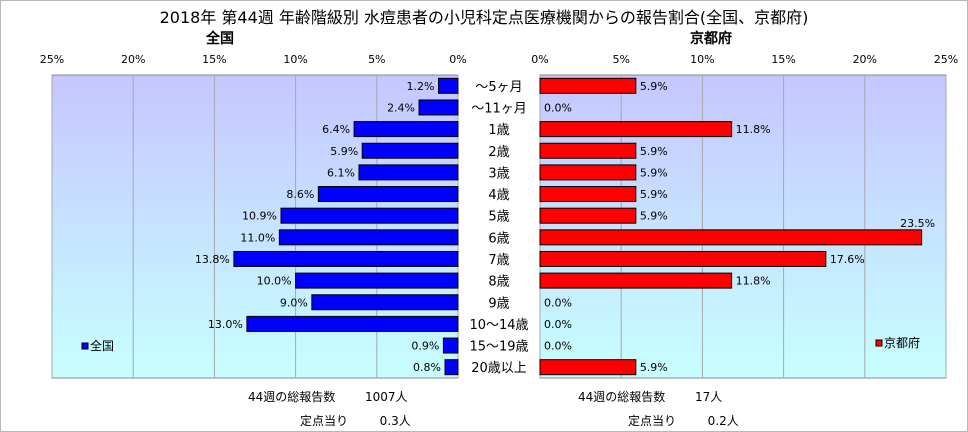 This screenshot has height=432, width=968. What do you see at coordinates (498, 173) in the screenshot?
I see `category-label: 3歳` at bounding box center [498, 173].